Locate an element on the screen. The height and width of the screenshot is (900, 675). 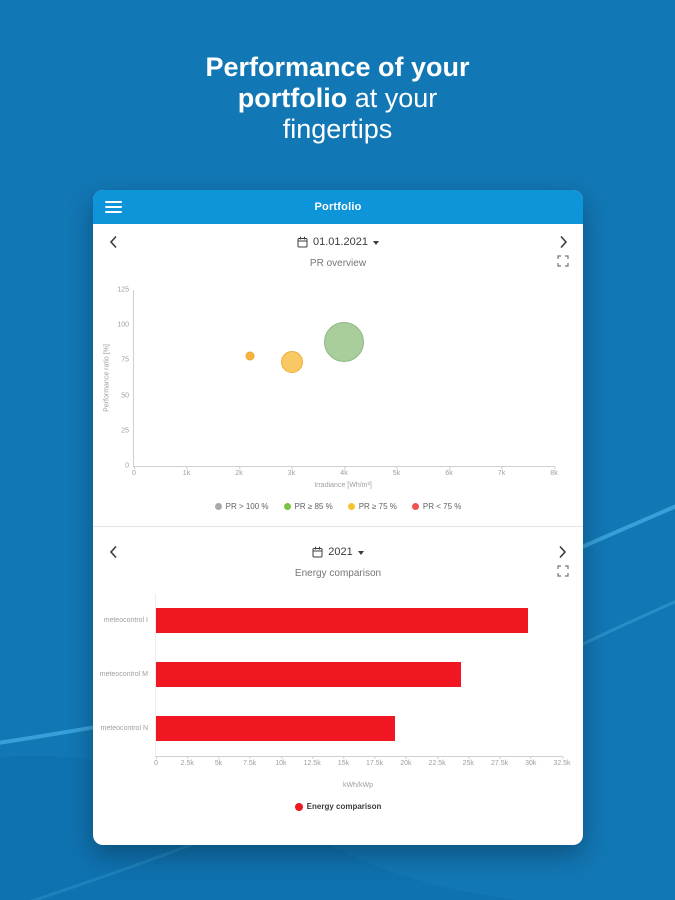
bar-category-label: meteocontrol I is located at coordinates (125, 620).